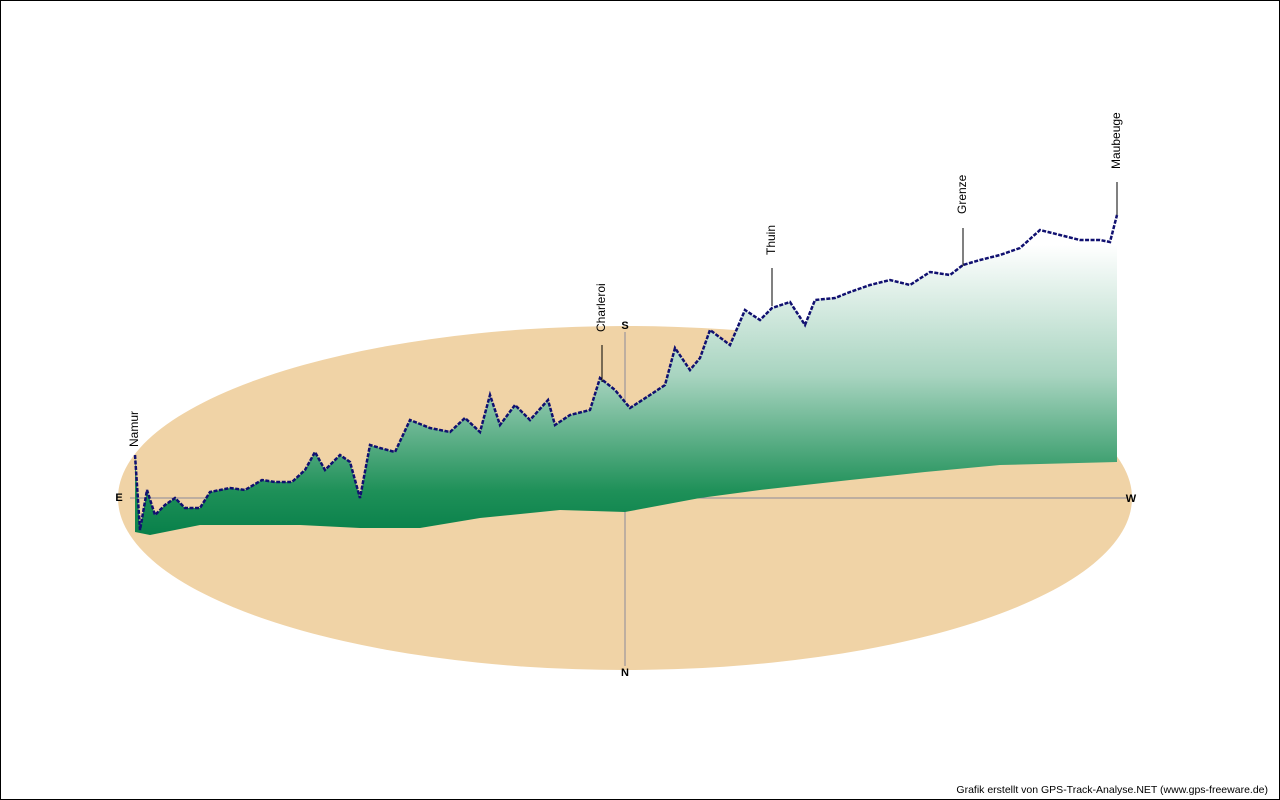  Describe the element at coordinates (771, 240) in the screenshot. I see `waypoint-label: Thuin` at that location.